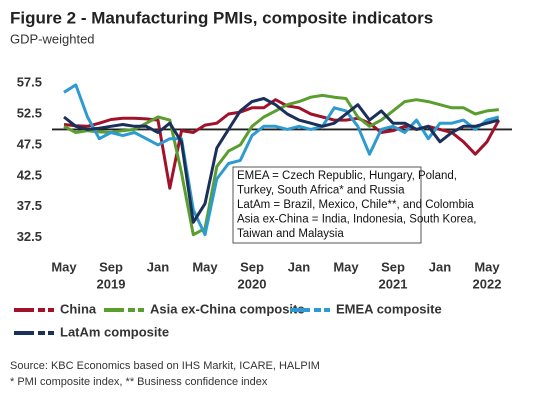 This screenshot has height=417, width=540. What do you see at coordinates (29, 236) in the screenshot?
I see `y-tick-label: 32.5` at bounding box center [29, 236].